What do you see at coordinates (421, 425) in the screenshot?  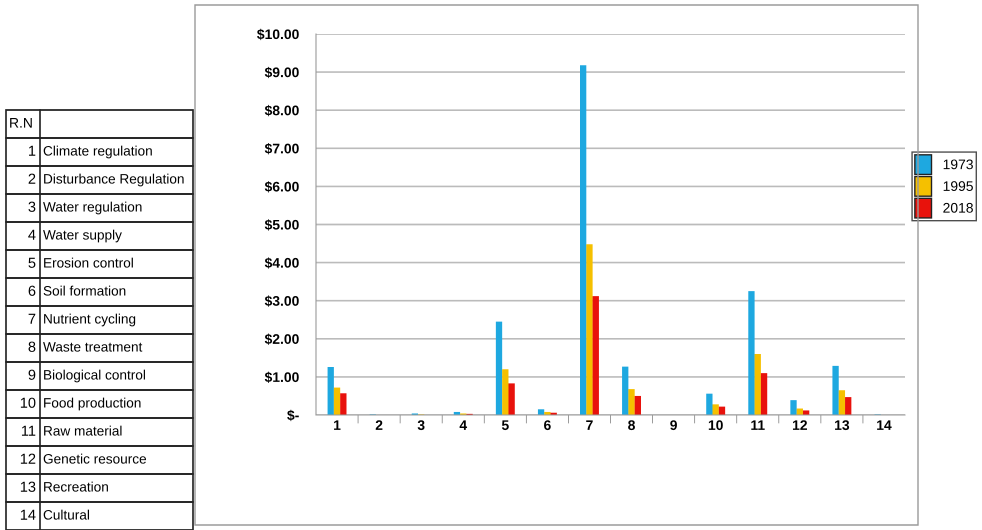 I see `x-tick-label: 3` at bounding box center [421, 425].